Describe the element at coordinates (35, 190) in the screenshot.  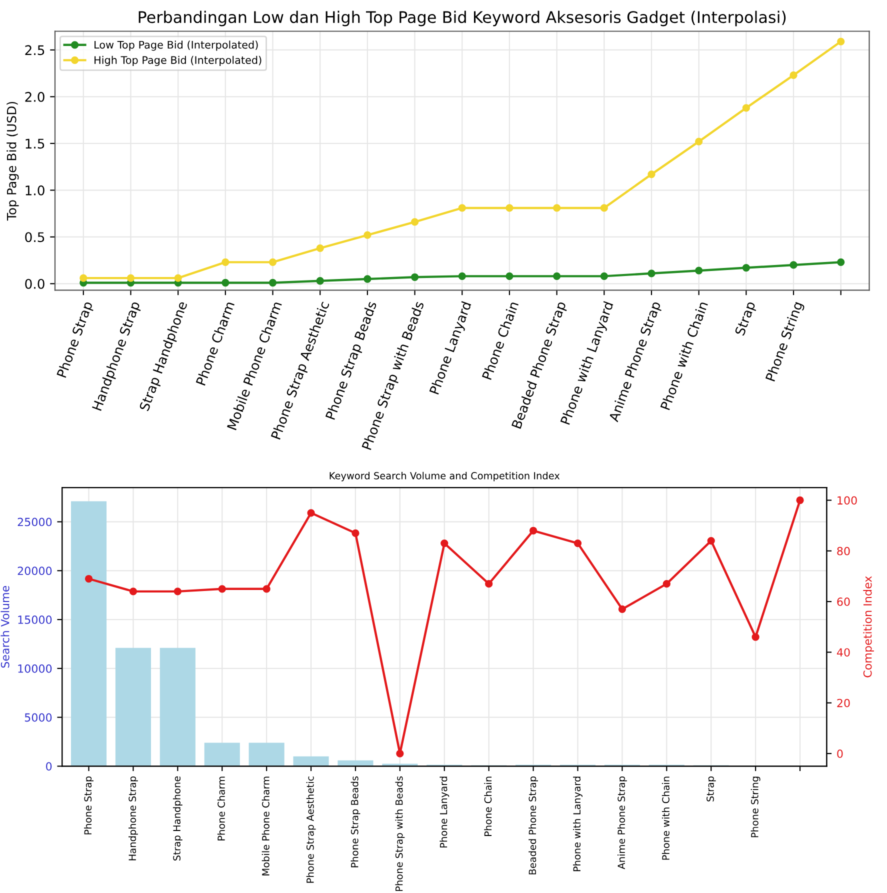
I see `y-tick-label: 1.0` at that location.